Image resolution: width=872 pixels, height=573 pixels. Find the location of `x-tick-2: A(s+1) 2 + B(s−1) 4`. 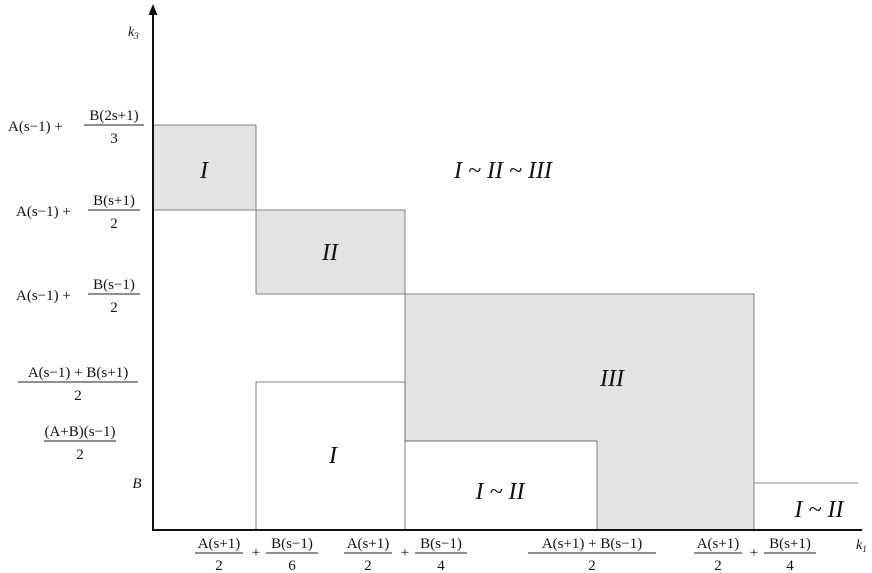

x-tick-2: A(s+1) 2 + B(s−1) 4 is located at coordinates (405, 554).